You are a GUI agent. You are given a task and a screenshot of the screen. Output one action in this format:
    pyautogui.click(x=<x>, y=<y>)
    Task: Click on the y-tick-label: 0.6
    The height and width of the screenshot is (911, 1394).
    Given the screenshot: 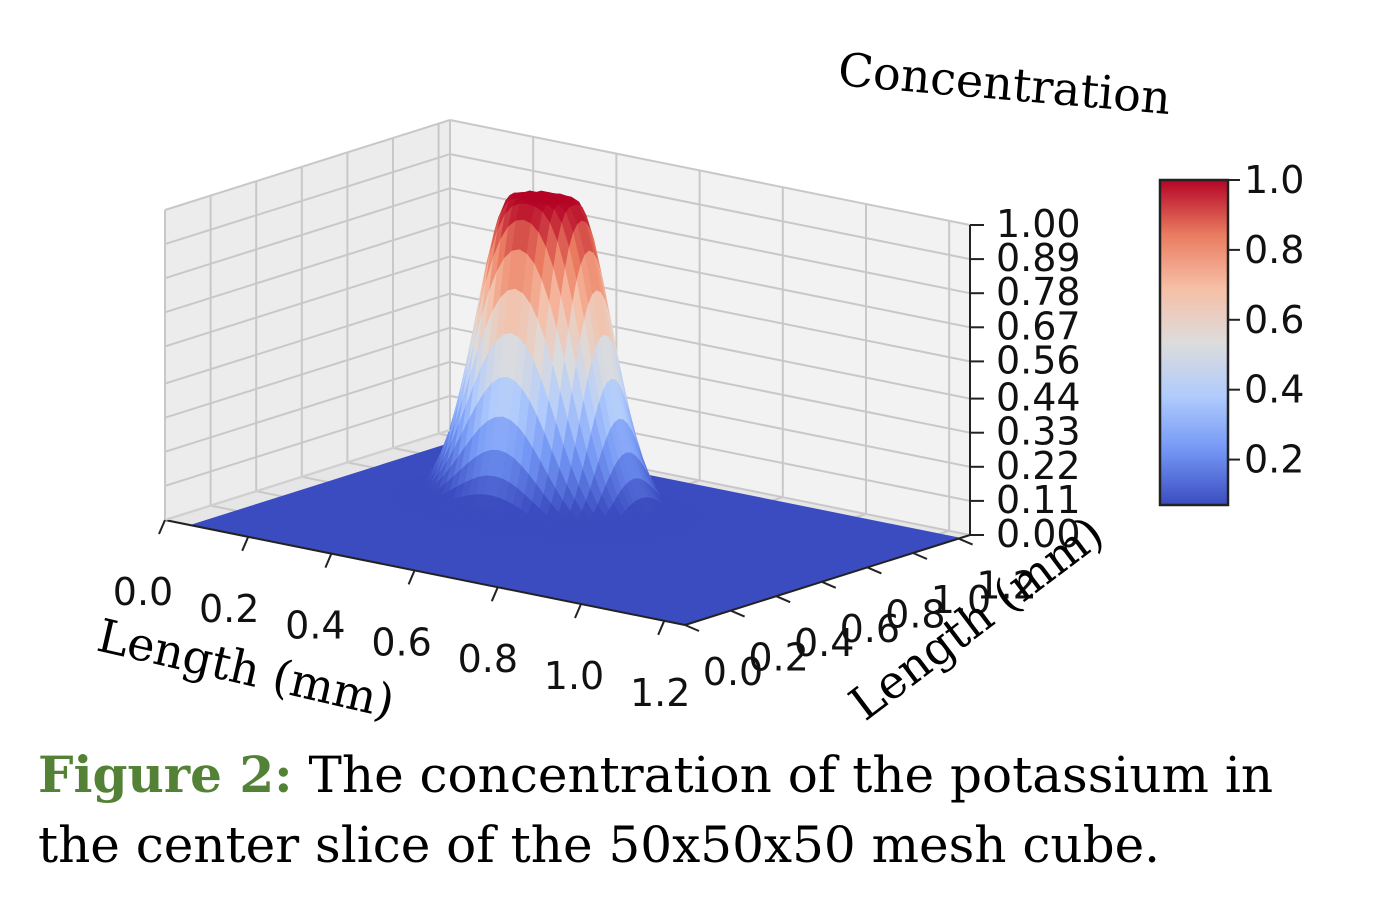 What is the action you would take?
    pyautogui.click(x=870, y=629)
    